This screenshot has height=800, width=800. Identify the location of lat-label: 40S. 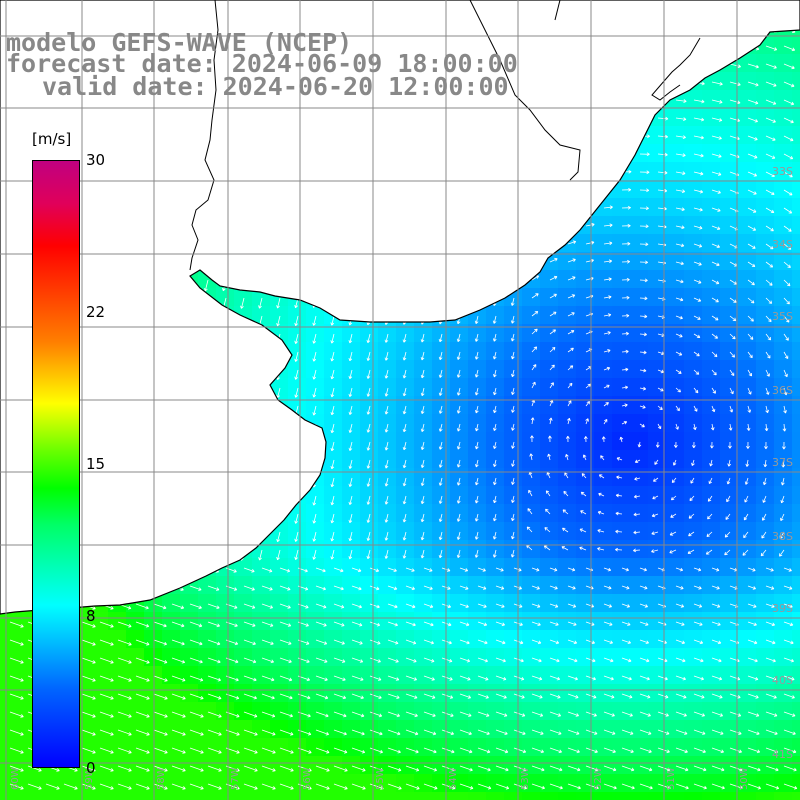
(782, 680).